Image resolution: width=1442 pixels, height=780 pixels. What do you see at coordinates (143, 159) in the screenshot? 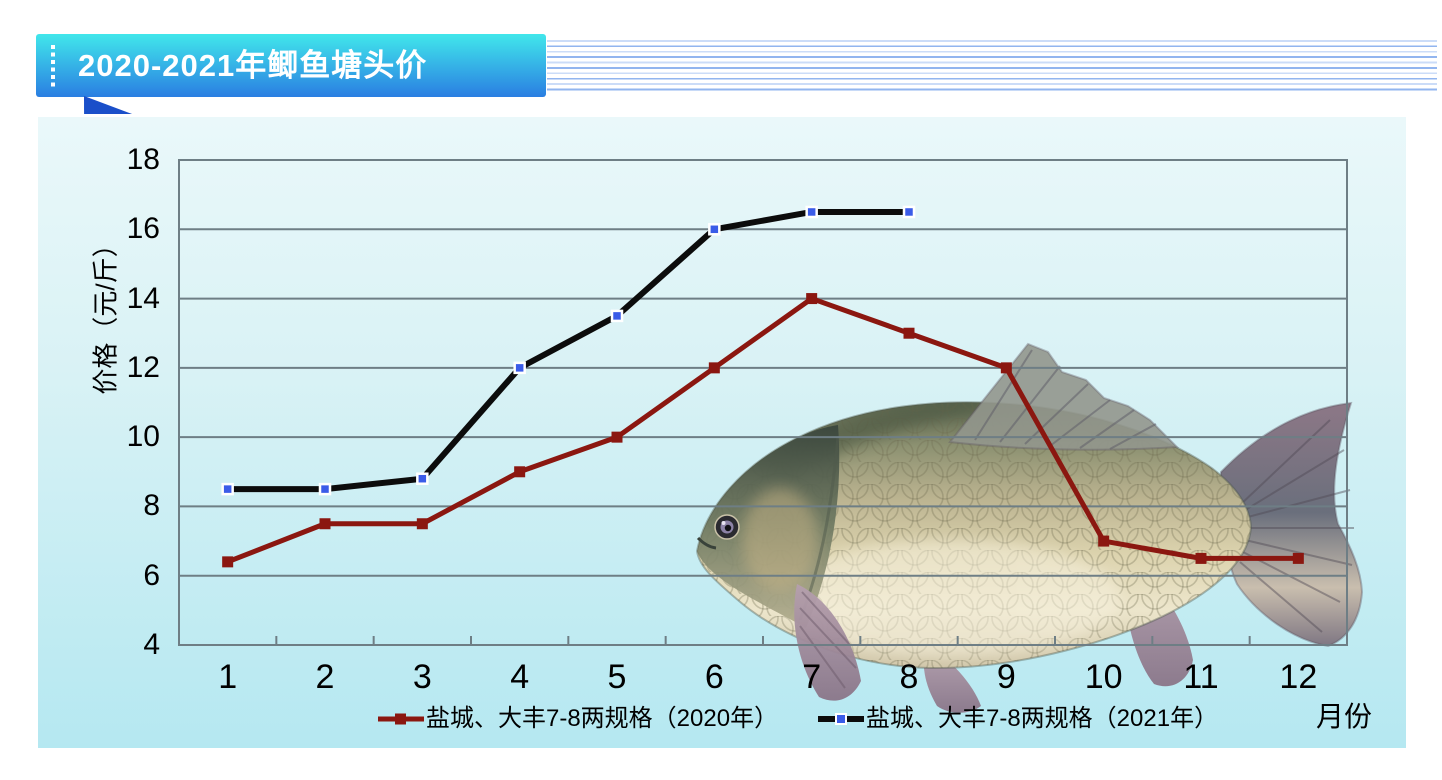
I see `y-tick-label-18: 18` at bounding box center [143, 159].